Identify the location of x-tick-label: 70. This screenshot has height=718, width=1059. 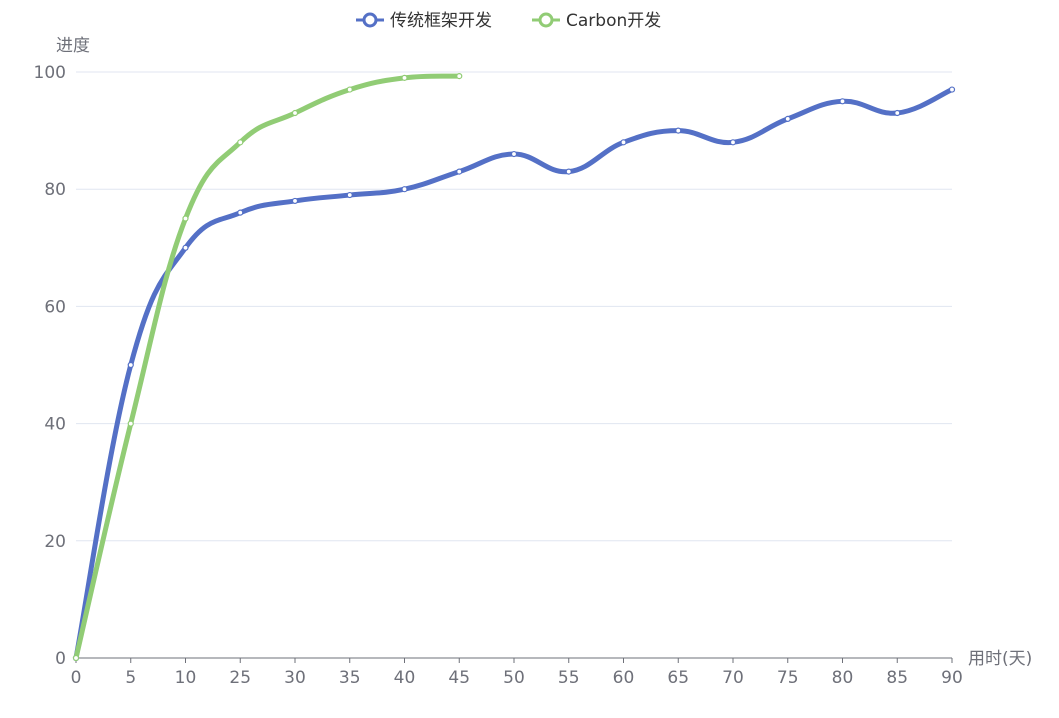
(733, 678).